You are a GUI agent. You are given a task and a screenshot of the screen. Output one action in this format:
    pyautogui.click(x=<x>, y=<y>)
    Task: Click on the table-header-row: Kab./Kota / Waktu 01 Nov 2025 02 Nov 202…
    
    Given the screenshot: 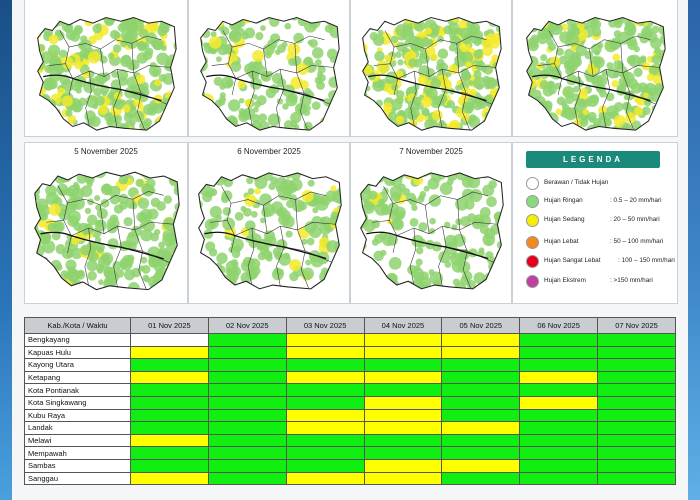 What is the action you would take?
    pyautogui.click(x=350, y=325)
    